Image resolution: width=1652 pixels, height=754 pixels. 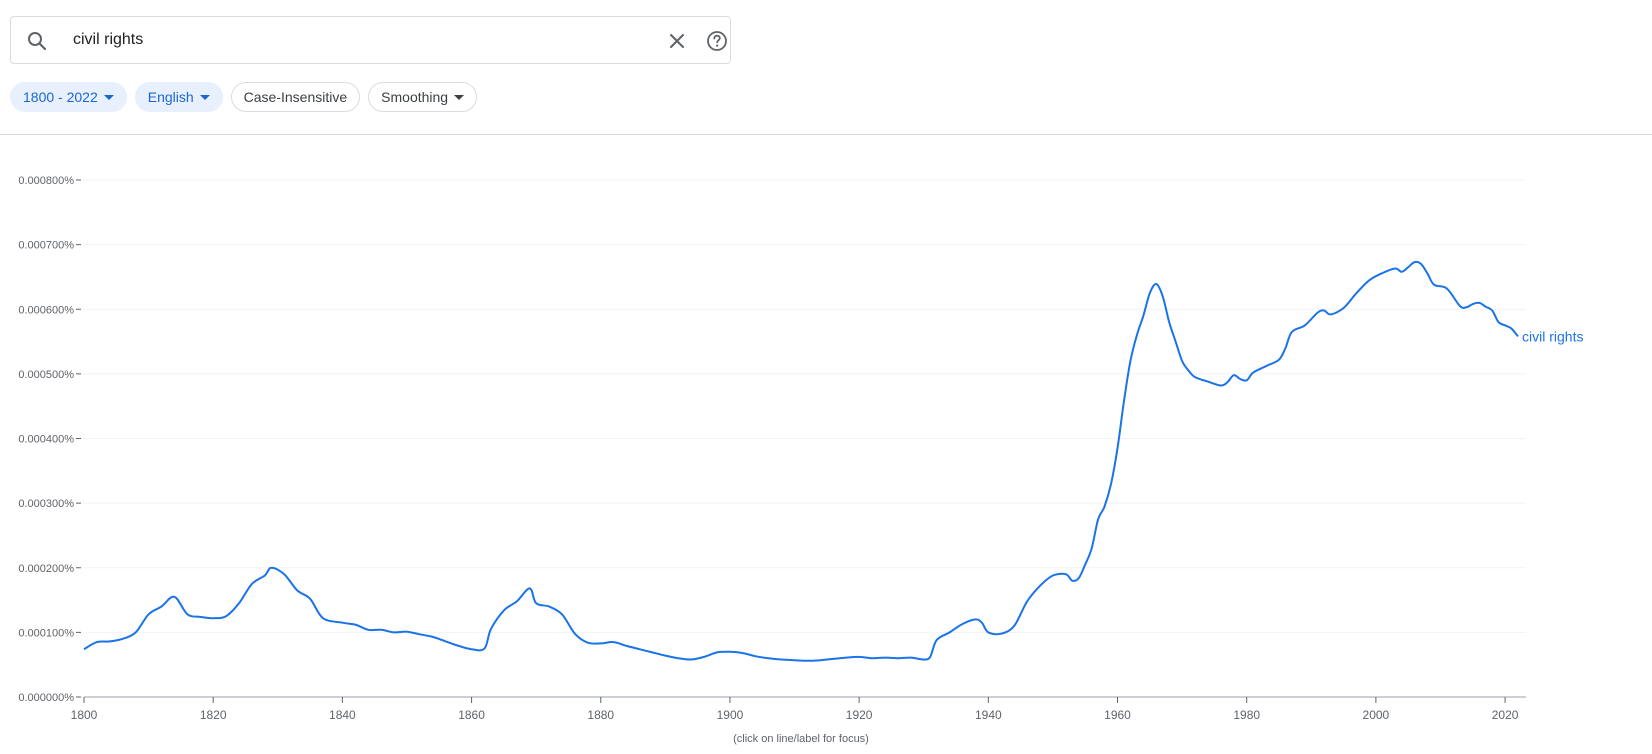 I want to click on x-tick-label: 1840, so click(x=342, y=715).